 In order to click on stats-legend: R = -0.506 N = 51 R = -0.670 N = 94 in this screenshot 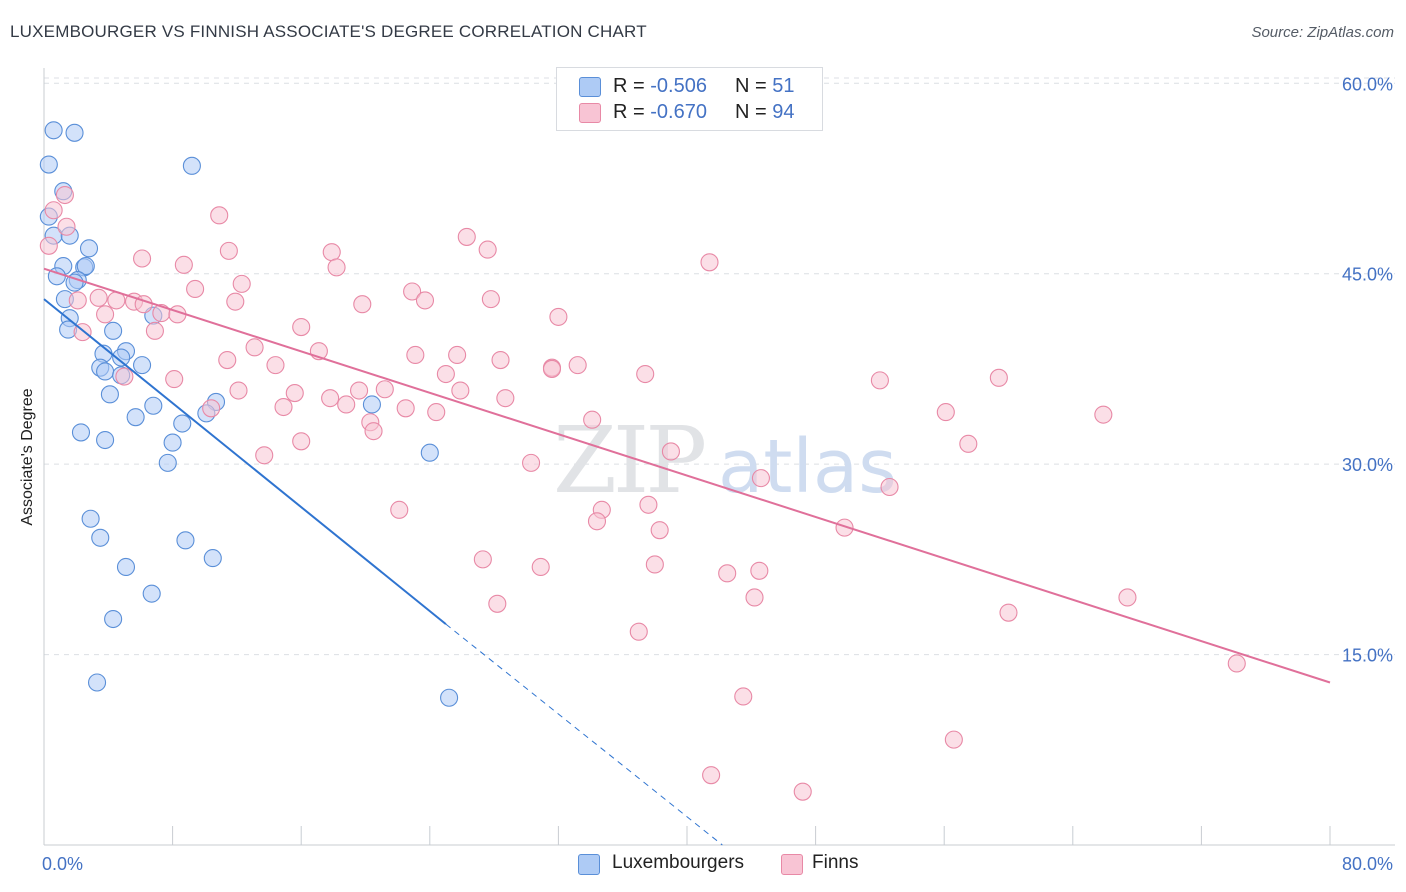, I will do `click(689, 99)`.